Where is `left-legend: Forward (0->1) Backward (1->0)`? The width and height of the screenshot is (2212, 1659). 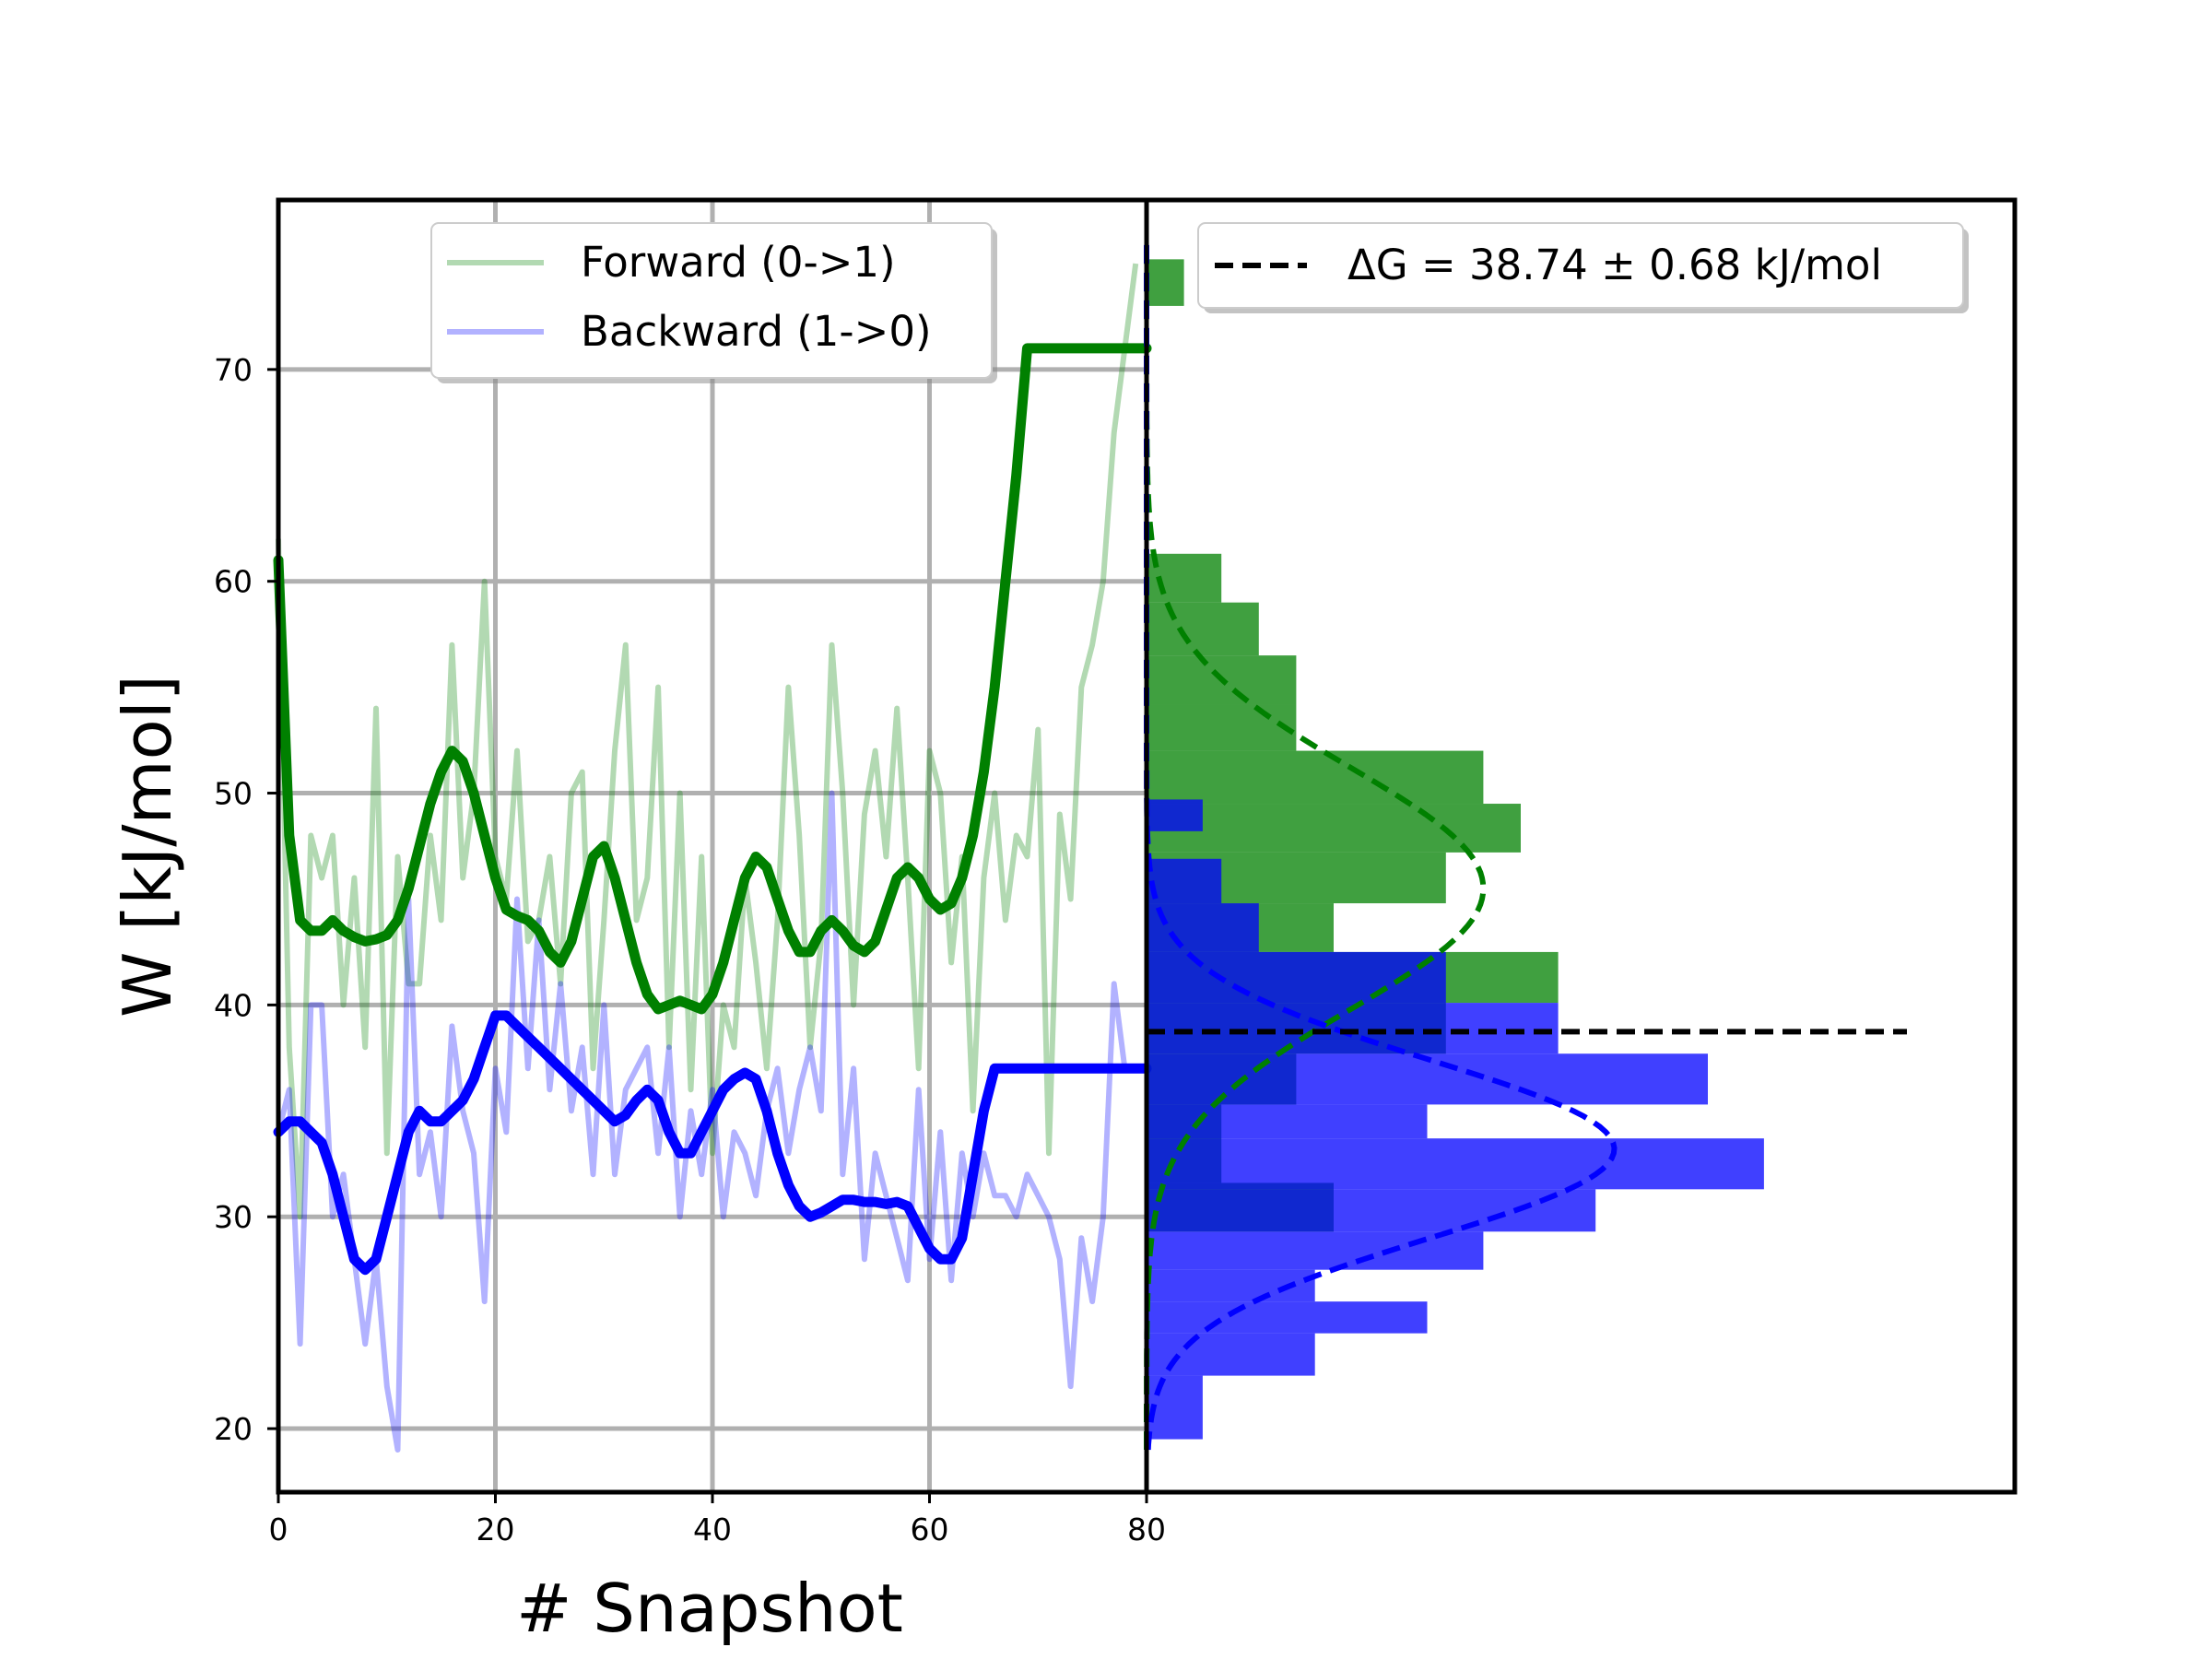 left-legend: Forward (0->1) Backward (1->0) is located at coordinates (713, 302).